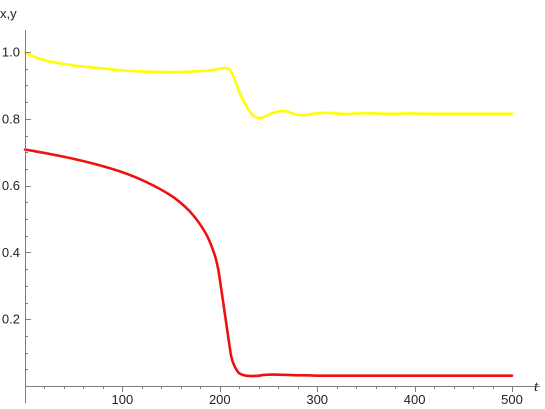  I want to click on y-ticks-group: 0.2 0.4 0.6 0.8 1.0, so click(16, 207).